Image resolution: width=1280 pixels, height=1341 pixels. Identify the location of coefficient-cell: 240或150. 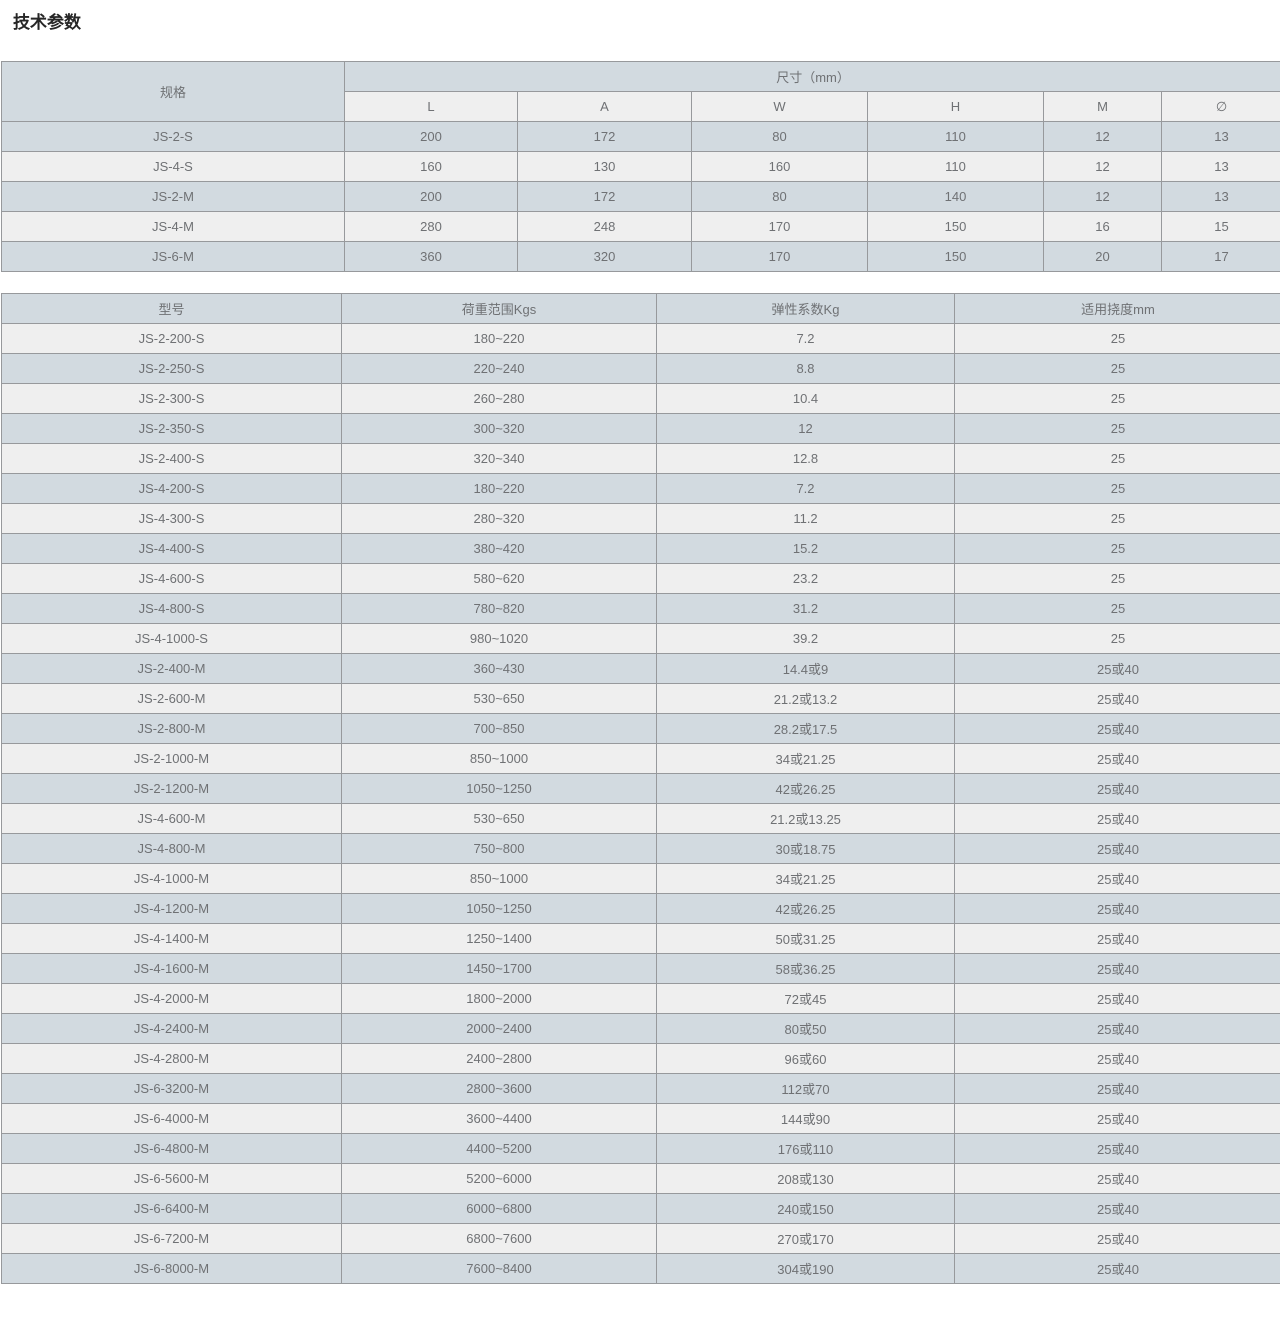
(806, 1209).